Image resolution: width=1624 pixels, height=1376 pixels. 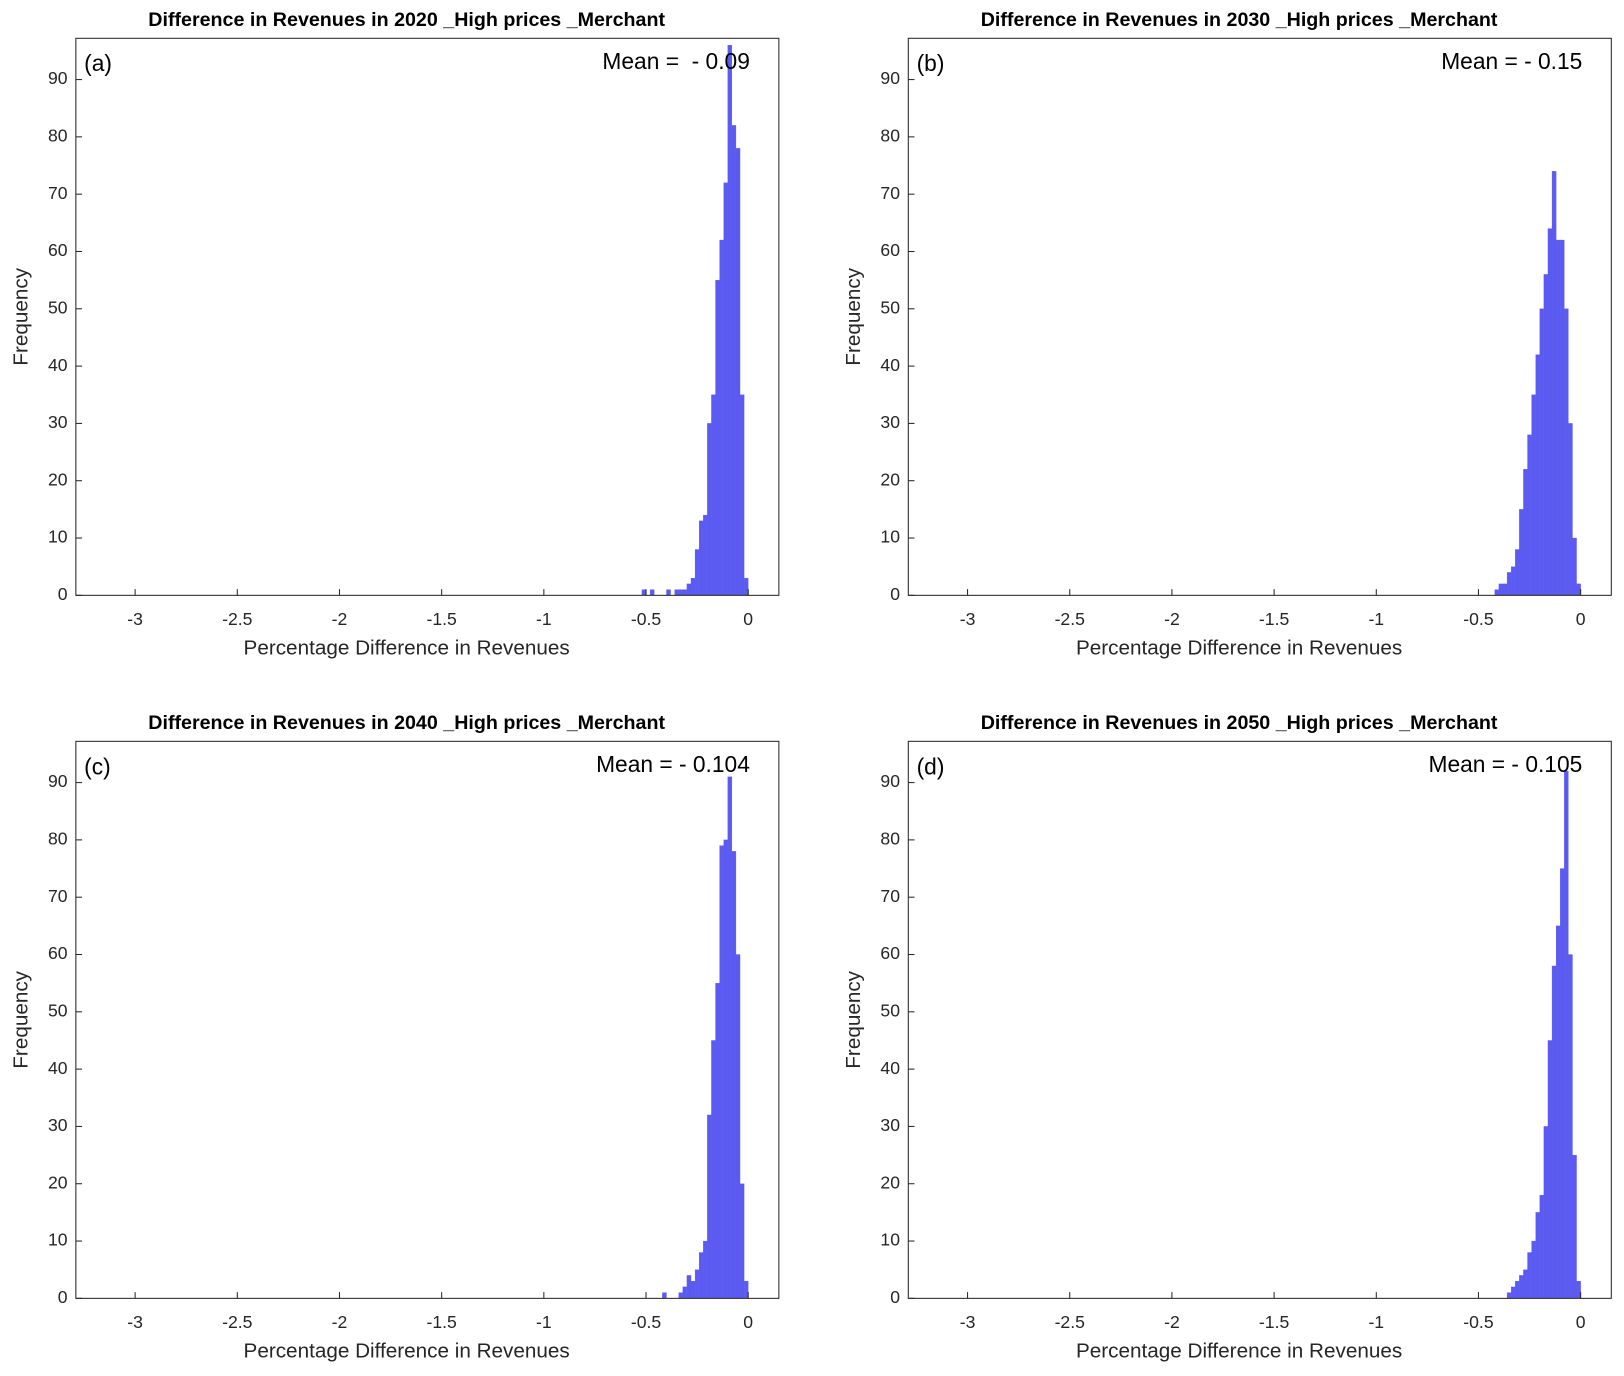 I want to click on x-tick-label: -0.5, so click(x=1478, y=1322).